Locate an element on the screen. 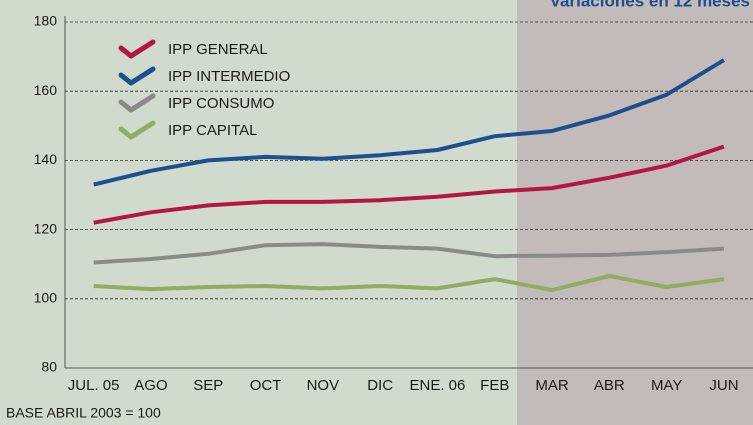  x-tick-label: FEB is located at coordinates (494, 385).